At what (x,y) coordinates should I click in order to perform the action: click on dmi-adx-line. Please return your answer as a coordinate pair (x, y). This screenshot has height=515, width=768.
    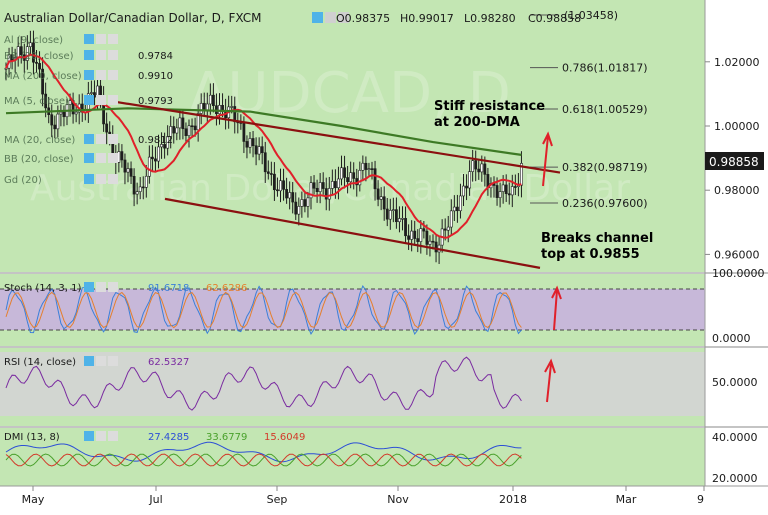
    Looking at the image, I should click on (263, 452).